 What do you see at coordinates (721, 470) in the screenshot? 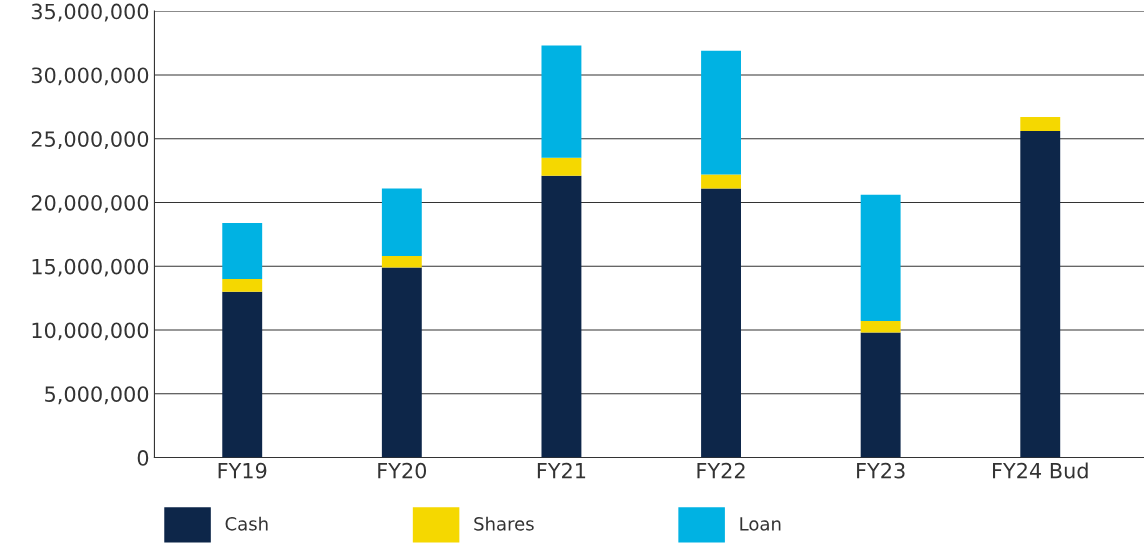
I see `x-tick-label: FY22` at bounding box center [721, 470].